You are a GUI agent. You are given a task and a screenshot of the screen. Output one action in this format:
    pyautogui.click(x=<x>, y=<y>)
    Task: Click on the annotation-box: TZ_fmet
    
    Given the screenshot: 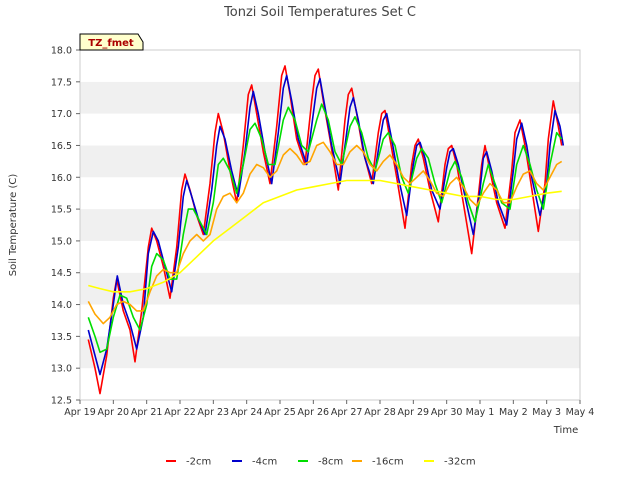 What is the action you would take?
    pyautogui.click(x=111, y=42)
    